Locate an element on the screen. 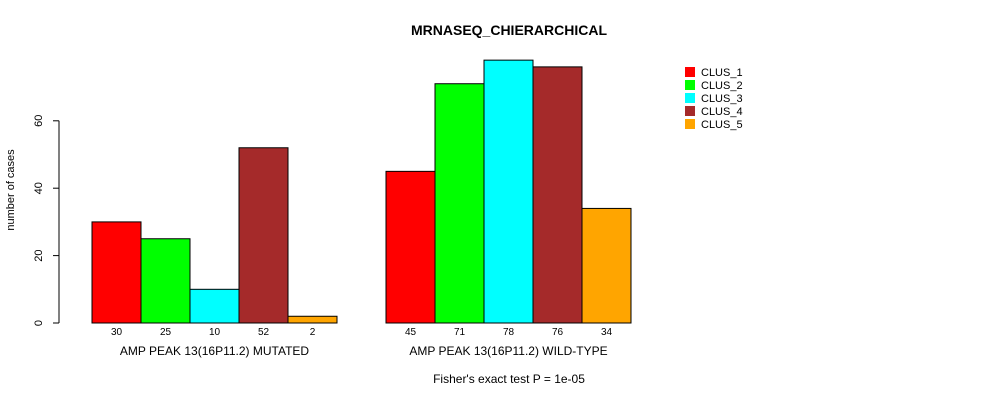 Image resolution: width=990 pixels, height=400 pixels. bar-count-label: 30 is located at coordinates (117, 332).